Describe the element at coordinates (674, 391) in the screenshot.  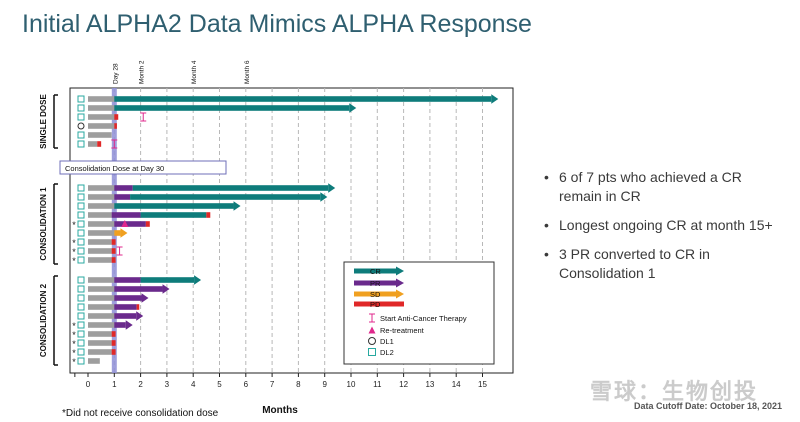
I see `watermark: 雪球：生物创投` at that location.